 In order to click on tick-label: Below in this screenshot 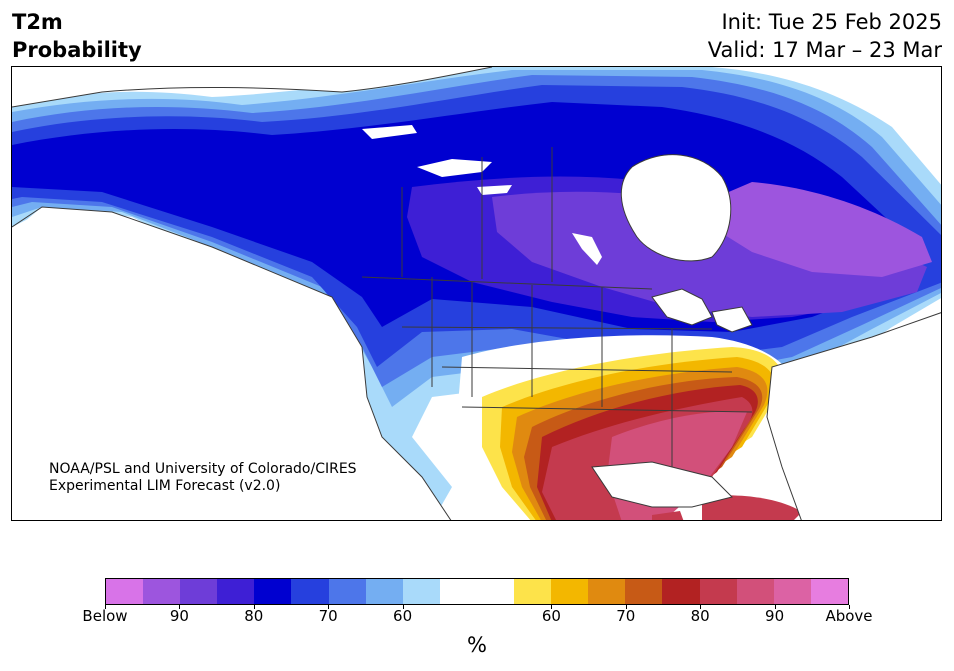, I will do `click(105, 616)`.